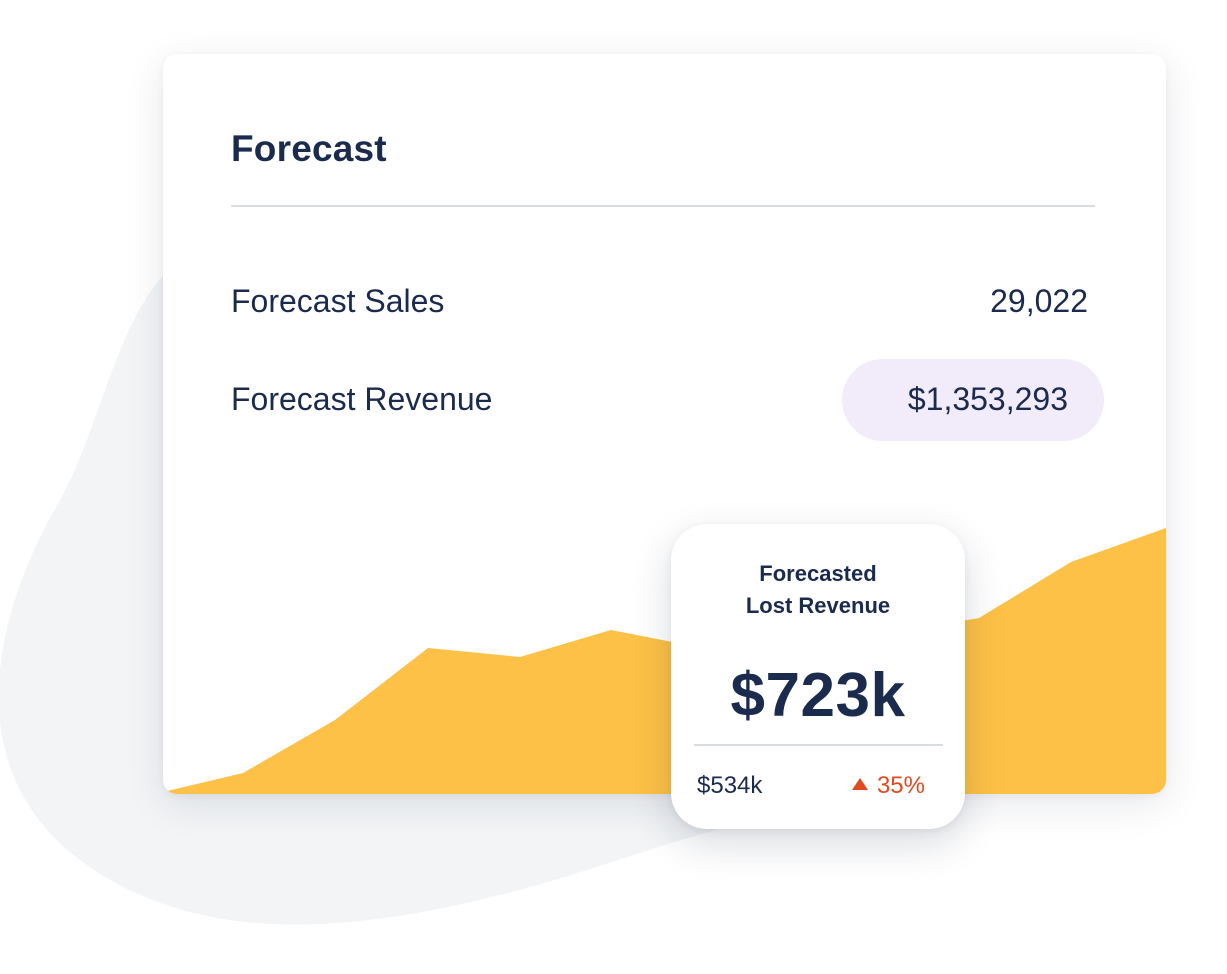  I want to click on forecast-revenue-pill: $1,353,293, so click(973, 400).